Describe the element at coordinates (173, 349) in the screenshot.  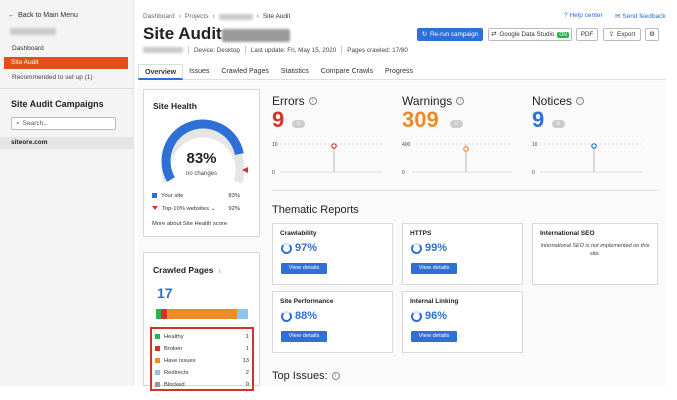
I see `row-label: Broken` at that location.